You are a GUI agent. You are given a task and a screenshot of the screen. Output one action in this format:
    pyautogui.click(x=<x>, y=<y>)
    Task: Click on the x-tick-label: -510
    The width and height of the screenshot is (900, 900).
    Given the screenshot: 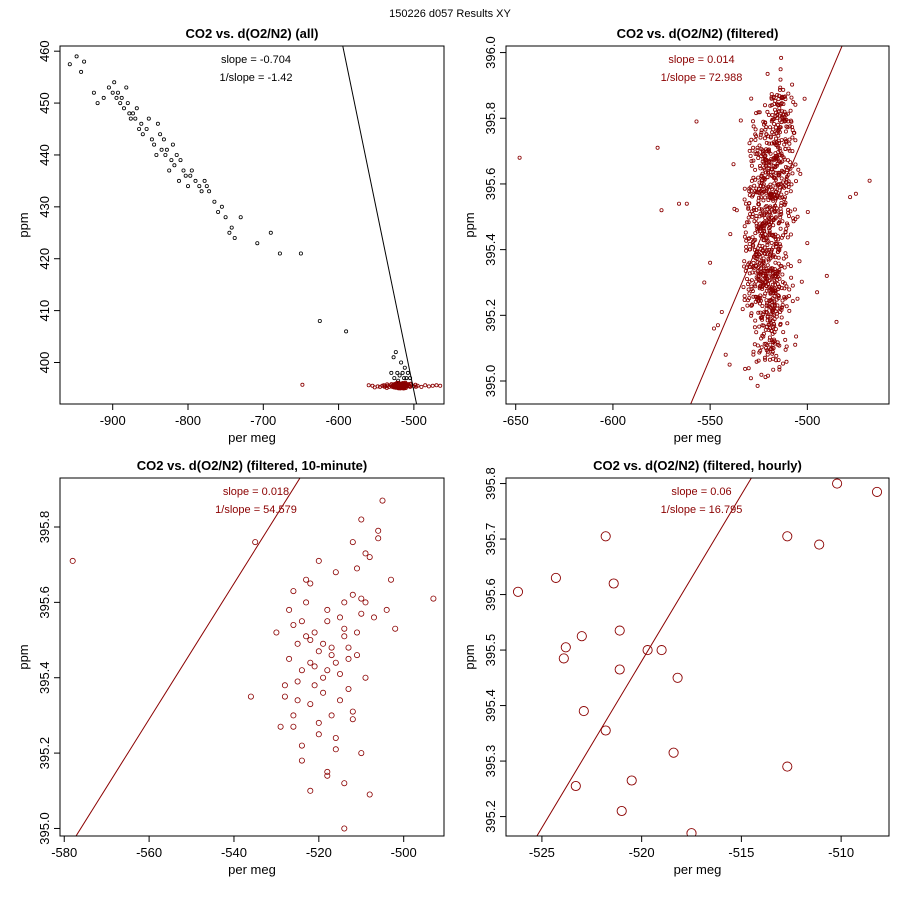 What is the action you would take?
    pyautogui.click(x=841, y=852)
    